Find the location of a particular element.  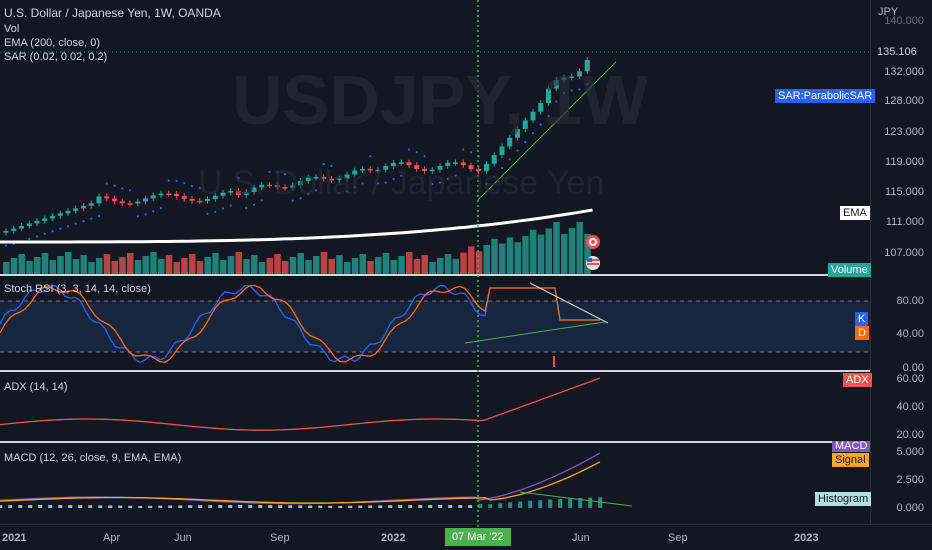

k-tag: K is located at coordinates (862, 319).